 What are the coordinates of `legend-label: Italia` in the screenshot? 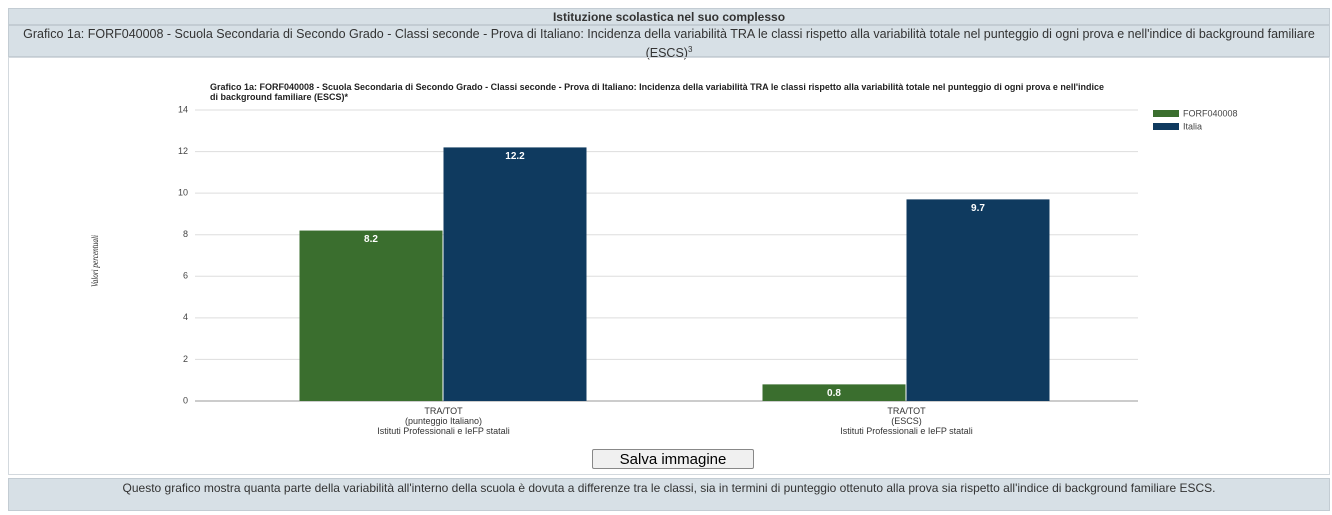 It's located at (1192, 126).